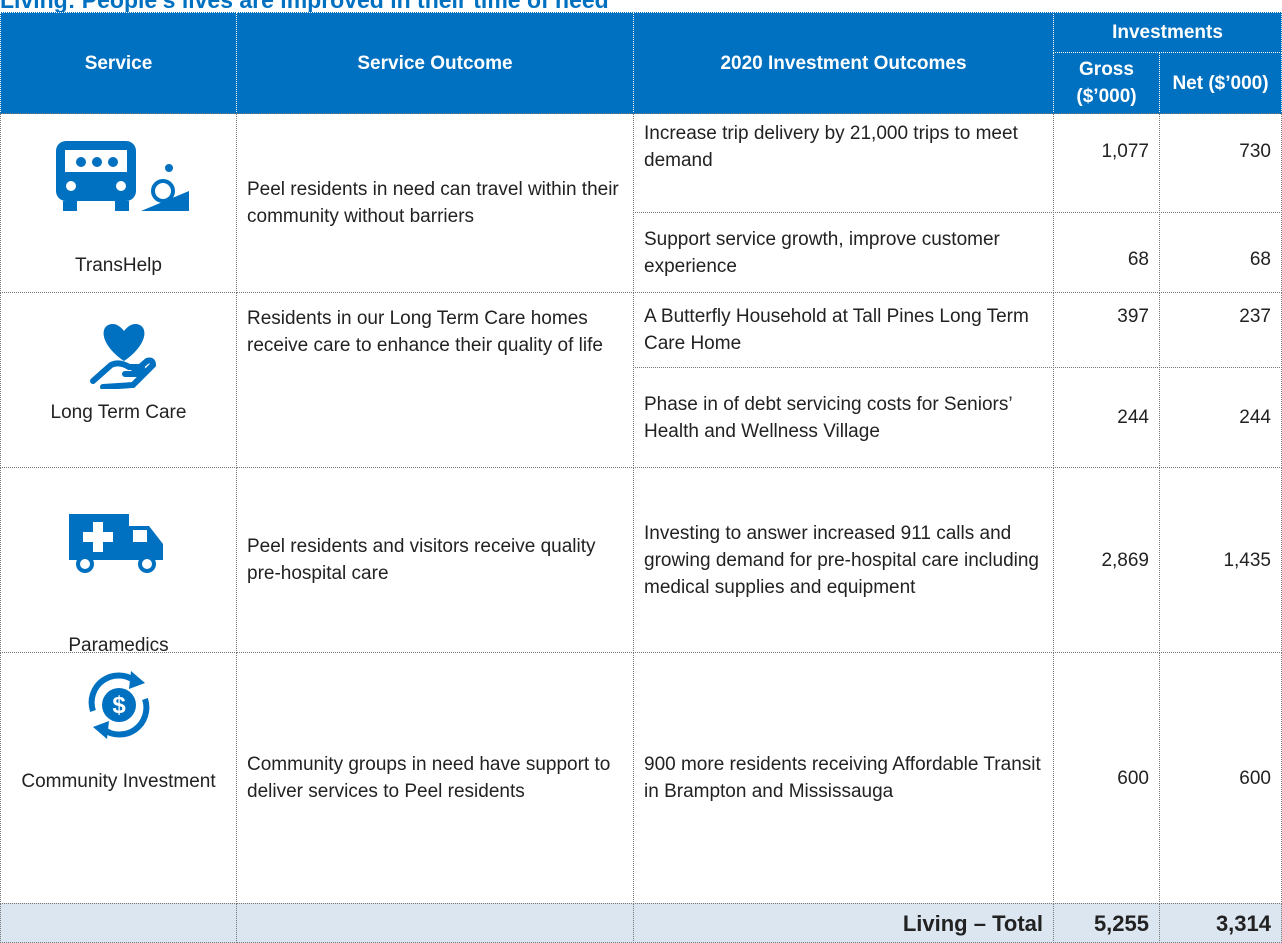 This screenshot has height=943, width=1282. Describe the element at coordinates (1220, 83) in the screenshot. I see `header-net: Net ($’000)` at that location.